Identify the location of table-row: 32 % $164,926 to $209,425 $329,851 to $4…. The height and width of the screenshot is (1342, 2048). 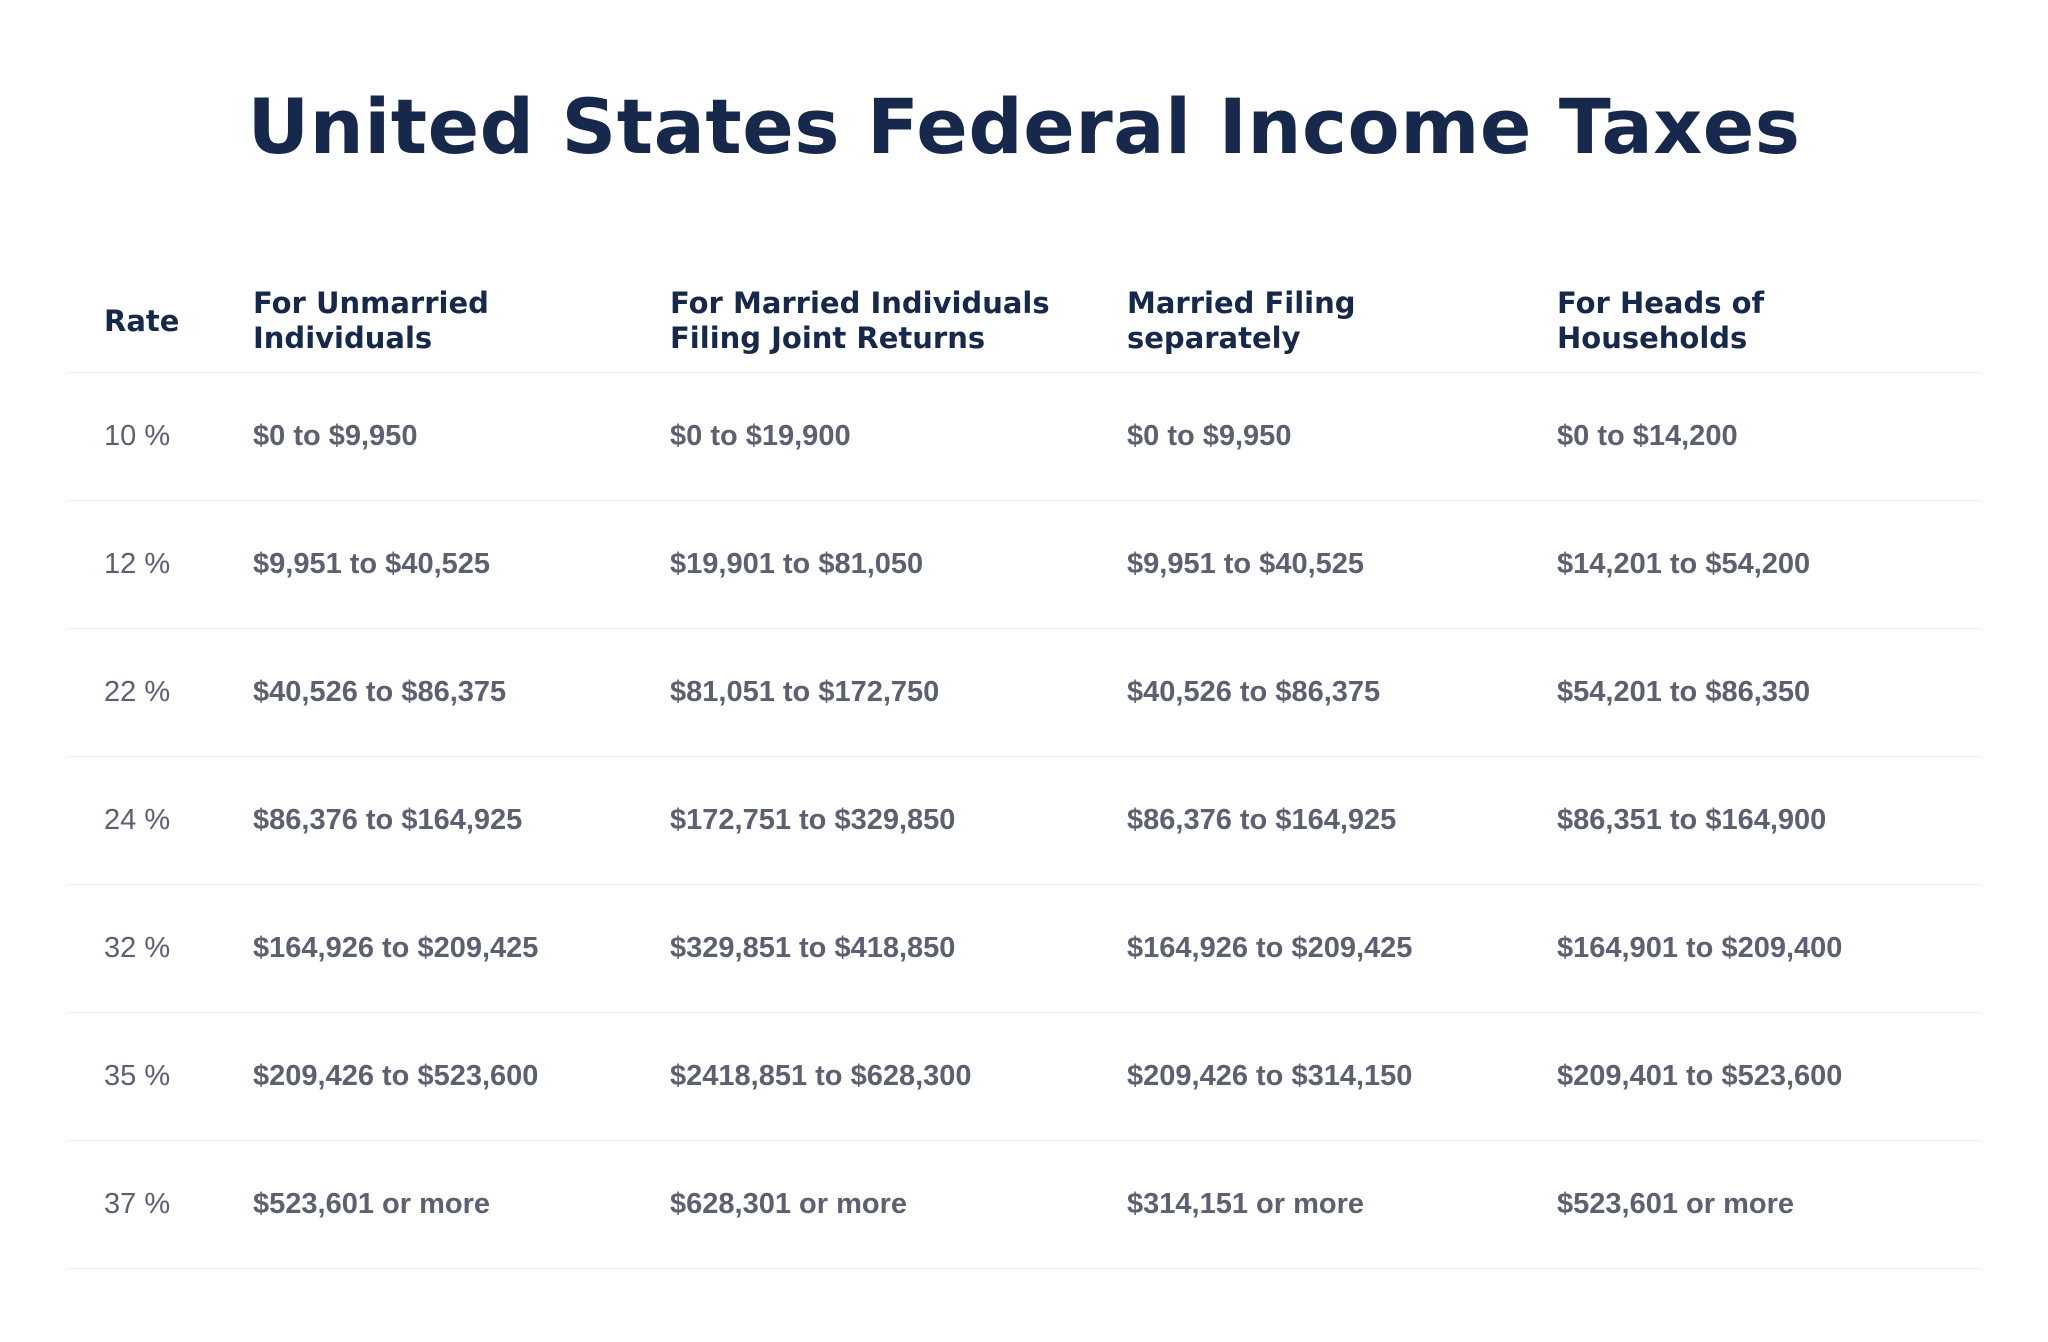
(1024, 948).